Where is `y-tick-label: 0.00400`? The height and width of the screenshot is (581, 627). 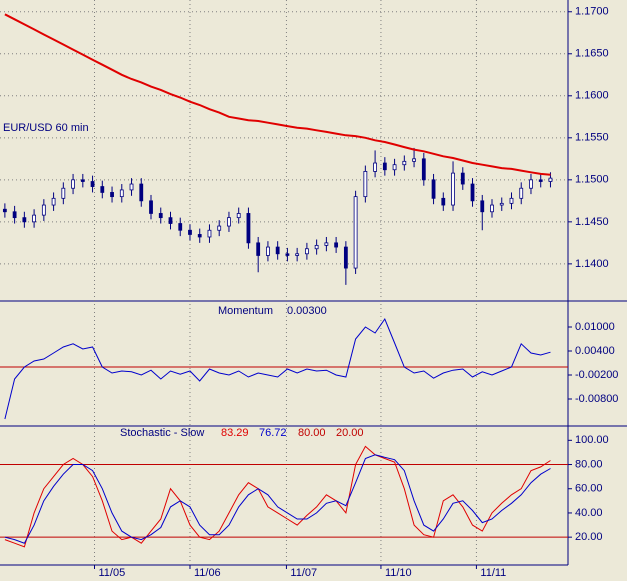 y-tick-label: 0.00400 is located at coordinates (595, 351).